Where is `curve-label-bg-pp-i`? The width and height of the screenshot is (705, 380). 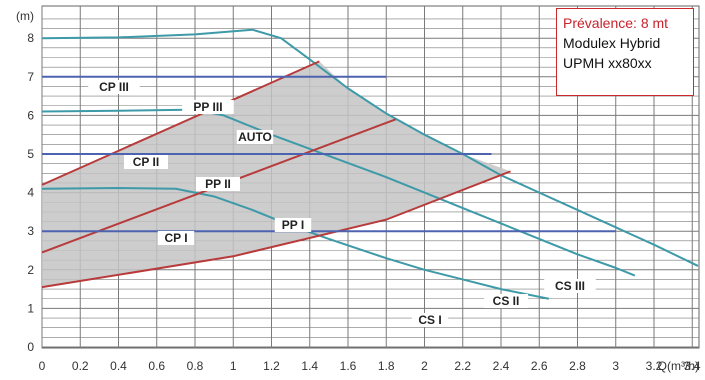 curve-label-bg-pp-i is located at coordinates (293, 225).